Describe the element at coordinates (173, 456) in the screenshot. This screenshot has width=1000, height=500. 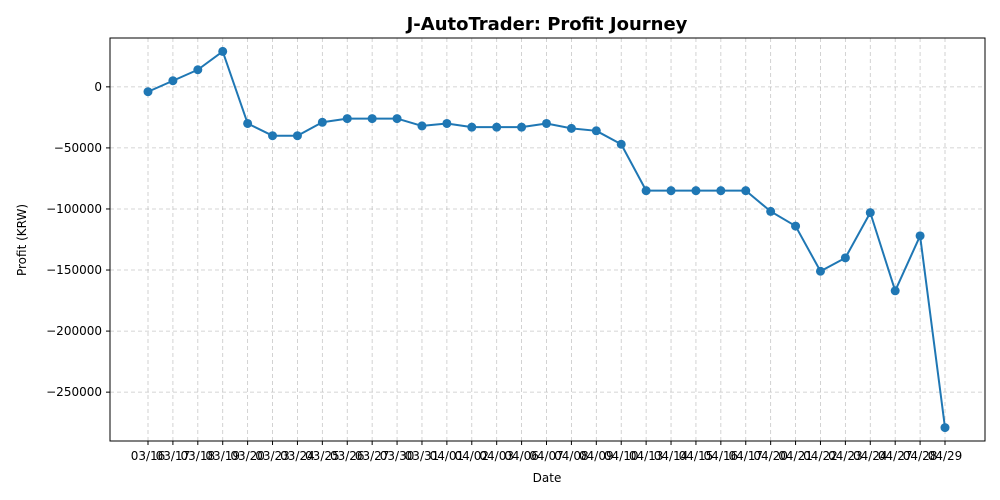
I see `x-tick-label: 03/17` at that location.